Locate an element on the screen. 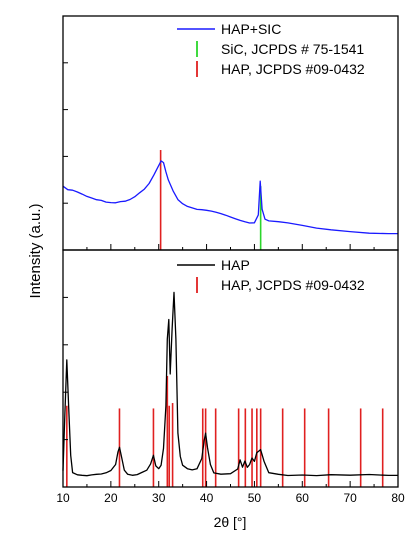 This screenshot has width=417, height=550. x-tick-label: 20 is located at coordinates (111, 498).